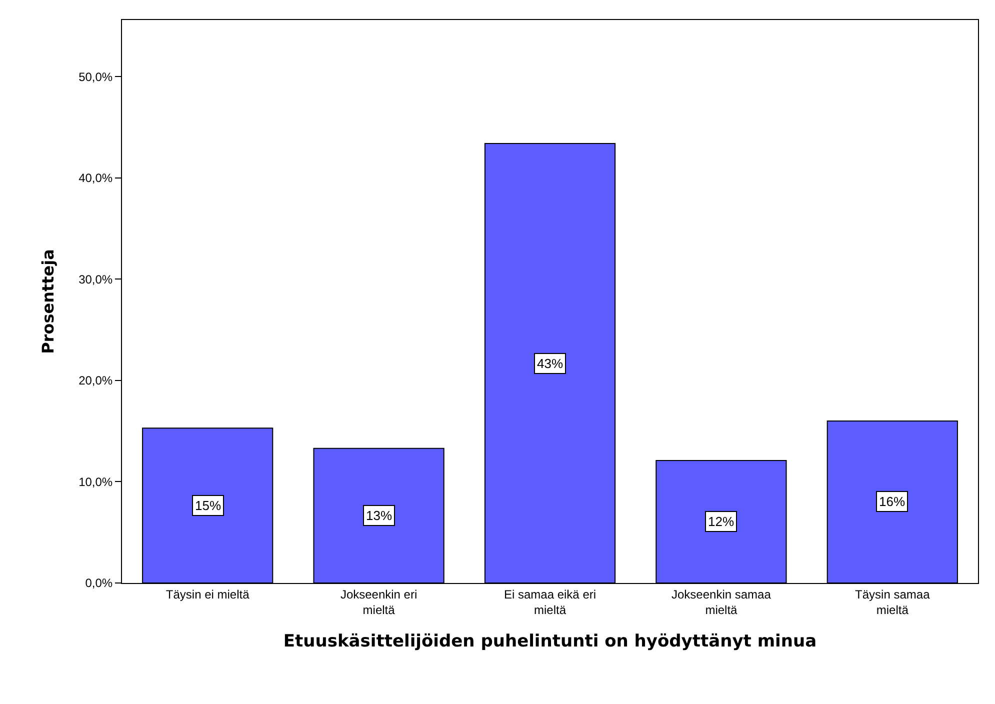 The height and width of the screenshot is (704, 995). What do you see at coordinates (95, 77) in the screenshot?
I see `y-tick-label: 50,0%` at bounding box center [95, 77].